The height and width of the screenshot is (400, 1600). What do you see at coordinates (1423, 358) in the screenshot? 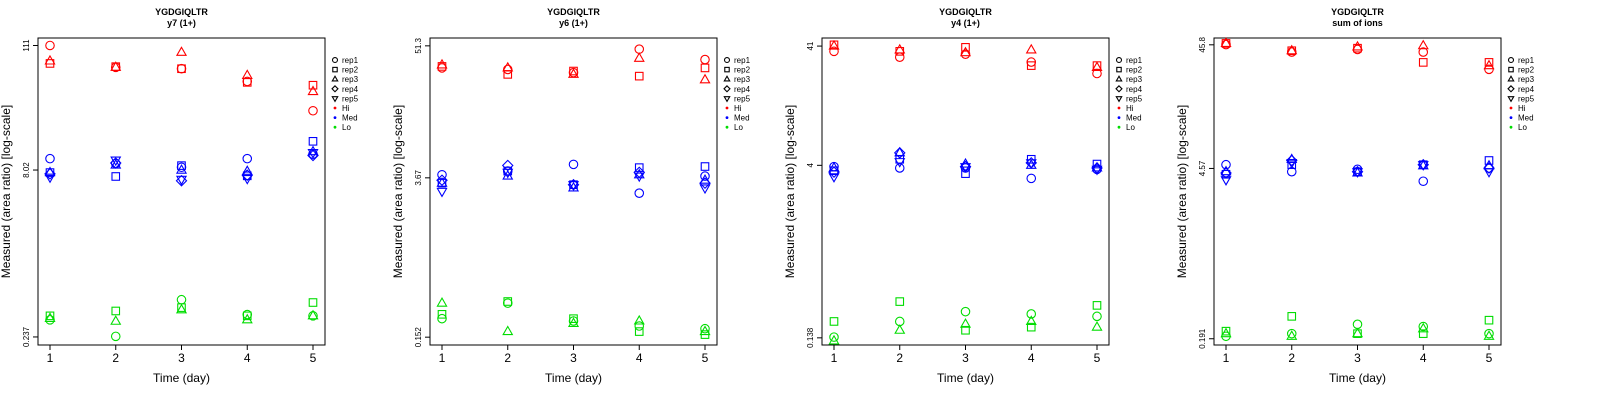
I see `x-tick-label: 4` at bounding box center [1423, 358].